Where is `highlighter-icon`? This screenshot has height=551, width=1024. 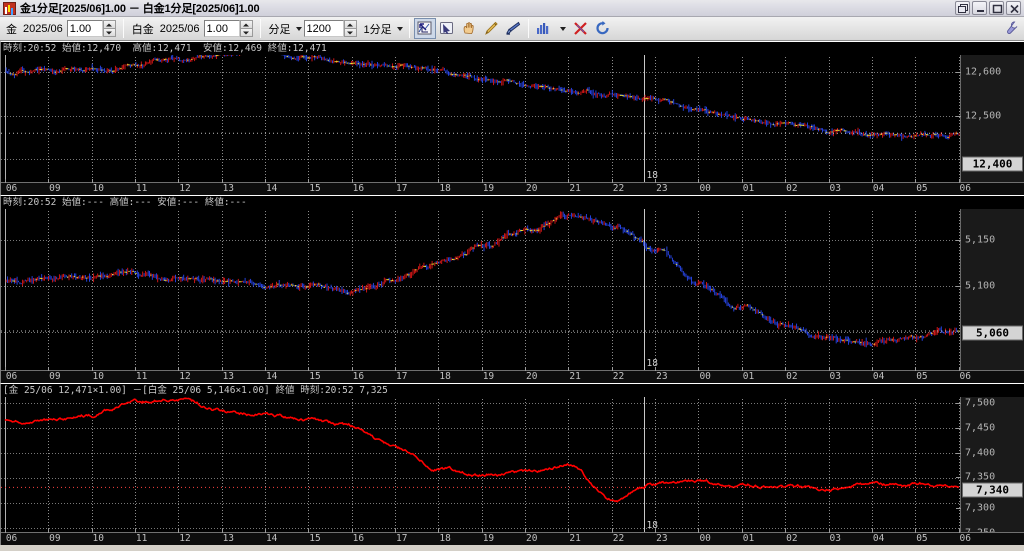 highlighter-icon is located at coordinates (513, 28).